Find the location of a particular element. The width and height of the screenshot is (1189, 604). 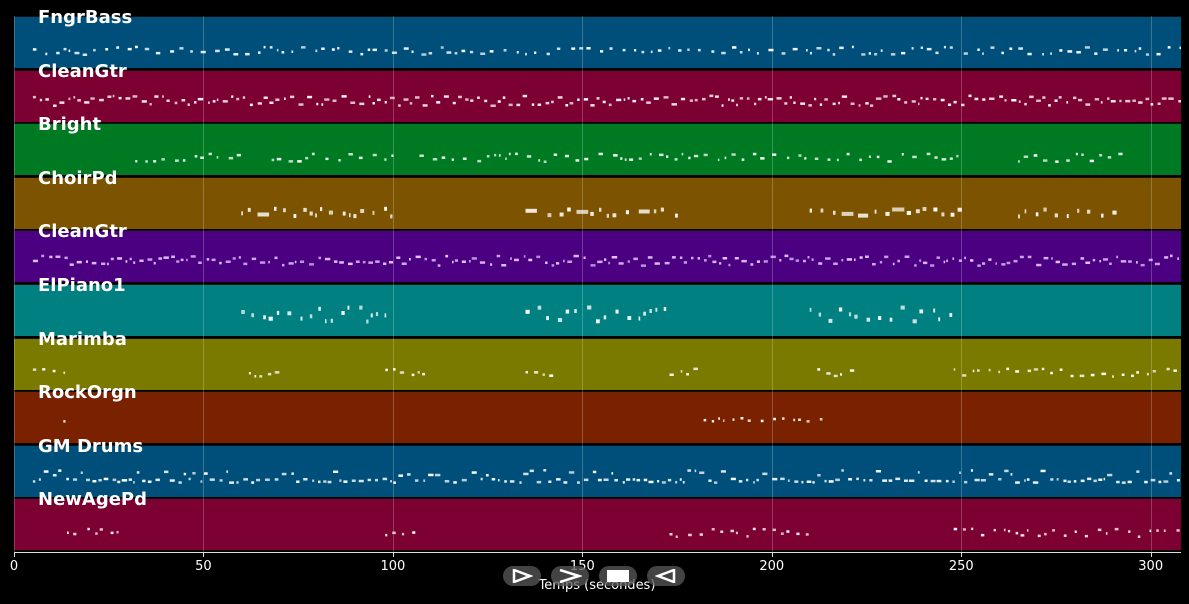

play-button is located at coordinates (570, 576).